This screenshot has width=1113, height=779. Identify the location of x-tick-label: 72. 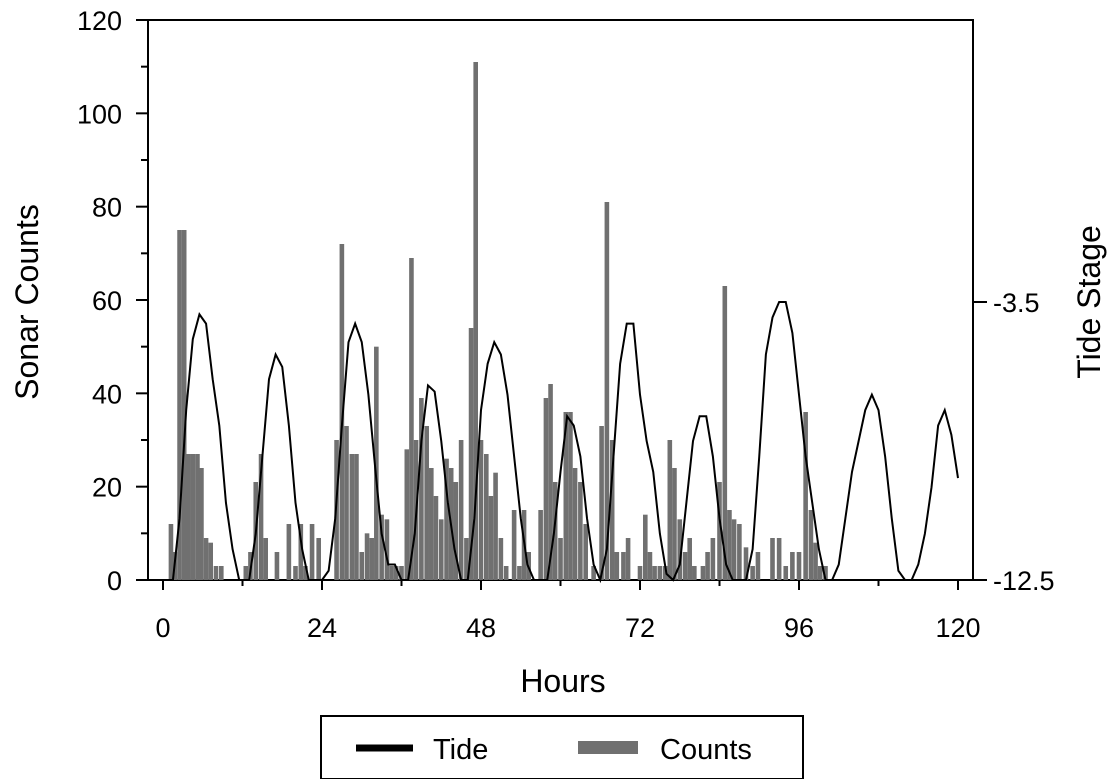
(640, 628).